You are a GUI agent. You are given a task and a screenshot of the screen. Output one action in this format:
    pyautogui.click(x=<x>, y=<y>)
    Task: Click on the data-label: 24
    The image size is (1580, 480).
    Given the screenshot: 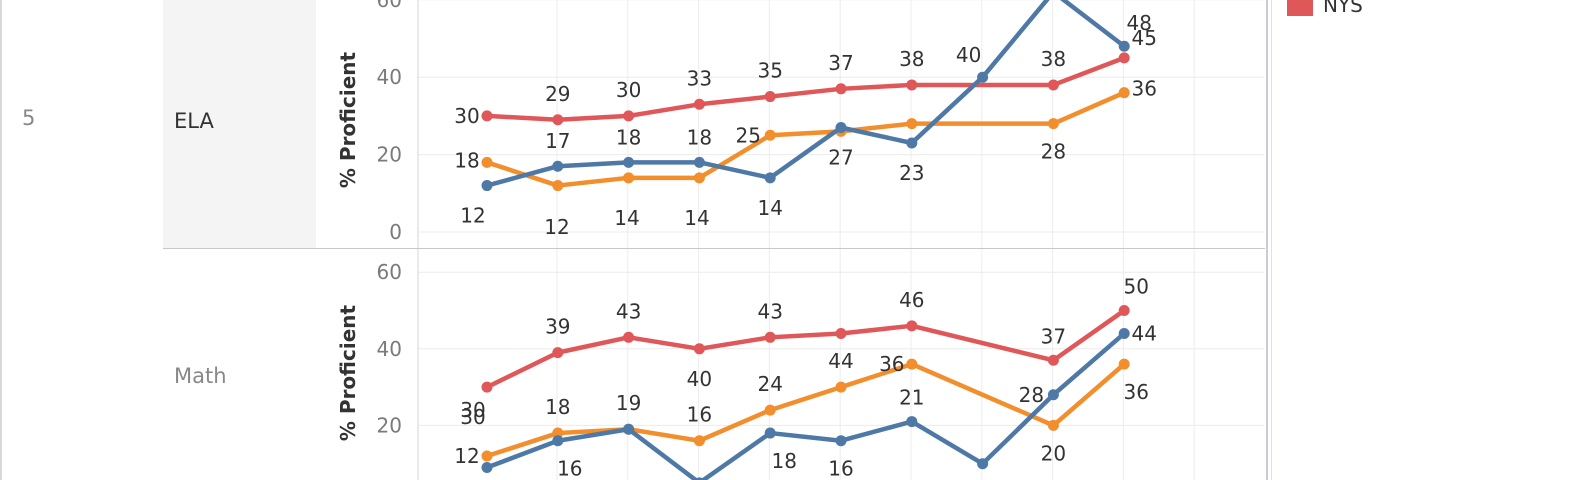 What is the action you would take?
    pyautogui.click(x=769, y=384)
    